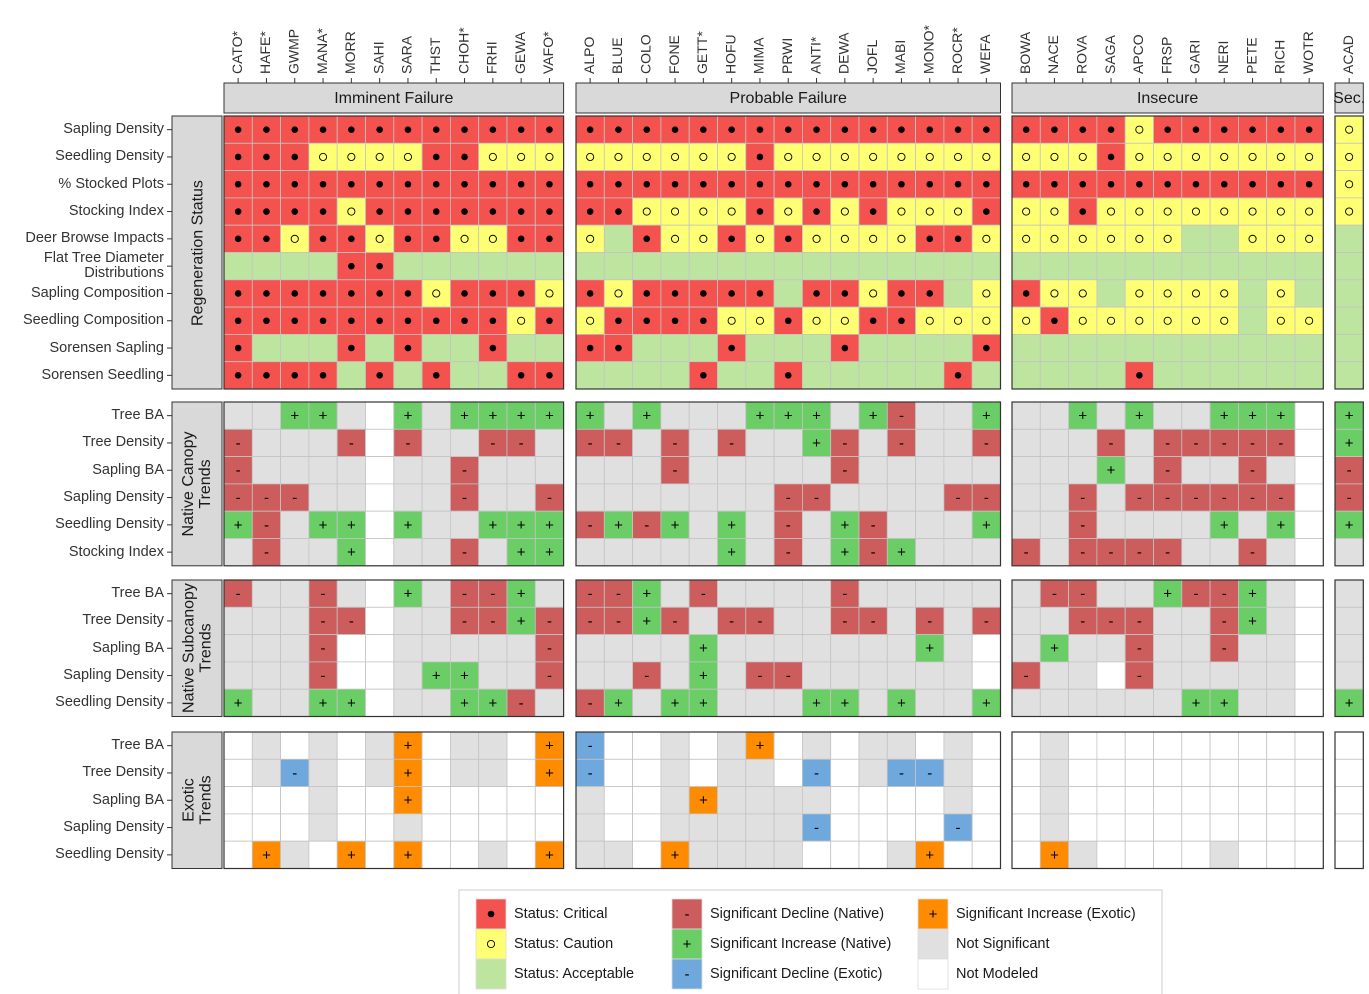 The width and height of the screenshot is (1369, 994). What do you see at coordinates (94, 238) in the screenshot?
I see `row-label: Deer Browse Impacts` at bounding box center [94, 238].